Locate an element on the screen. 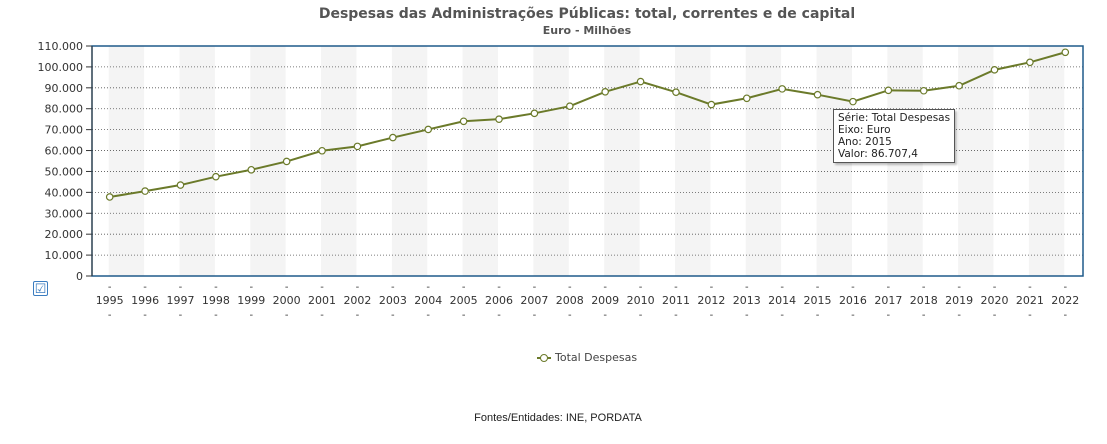 The width and height of the screenshot is (1107, 444). x-tick-label: 2012 is located at coordinates (711, 300).